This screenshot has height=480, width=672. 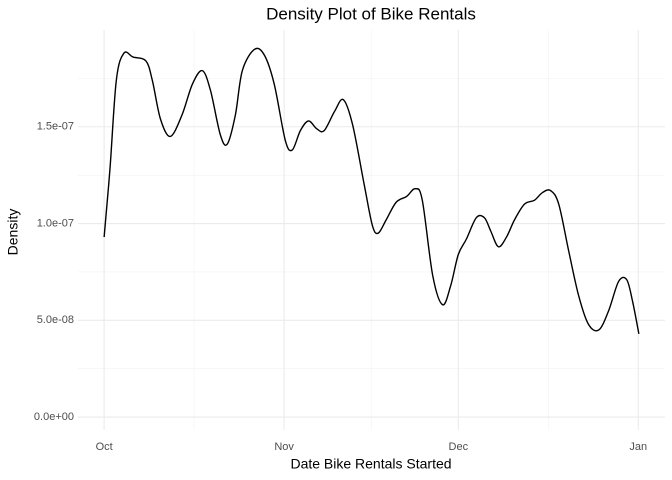 I want to click on y-tick-label: 1.5e-07, so click(x=55, y=127).